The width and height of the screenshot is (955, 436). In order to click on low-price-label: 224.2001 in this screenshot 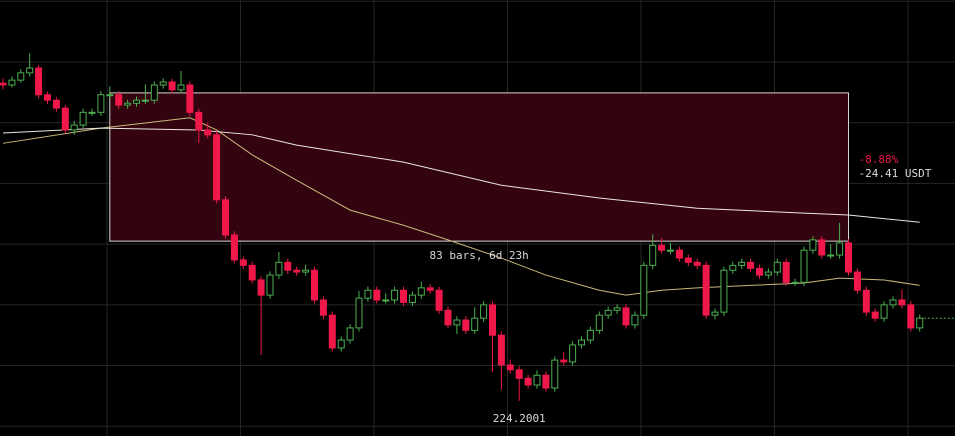, I will do `click(519, 418)`.